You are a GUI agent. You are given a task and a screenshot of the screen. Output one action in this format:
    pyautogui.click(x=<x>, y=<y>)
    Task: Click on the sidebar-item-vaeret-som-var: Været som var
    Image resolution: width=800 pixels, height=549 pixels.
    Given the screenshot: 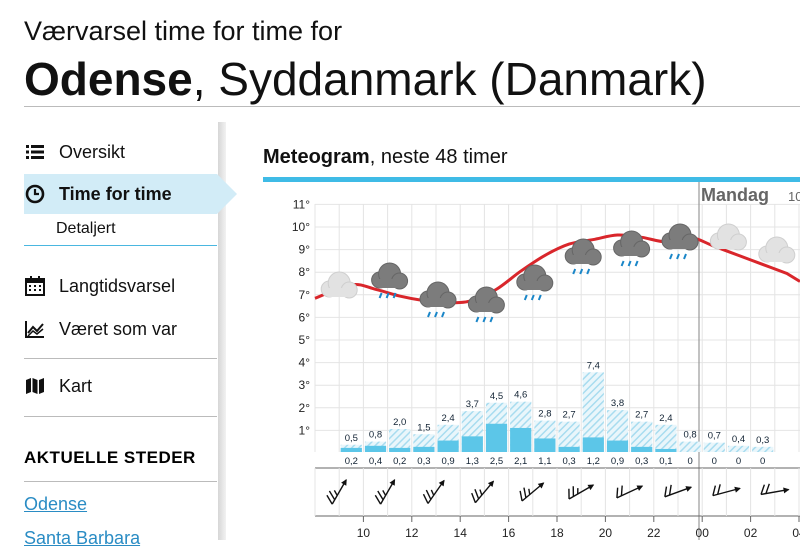 What is the action you would take?
    pyautogui.click(x=100, y=329)
    